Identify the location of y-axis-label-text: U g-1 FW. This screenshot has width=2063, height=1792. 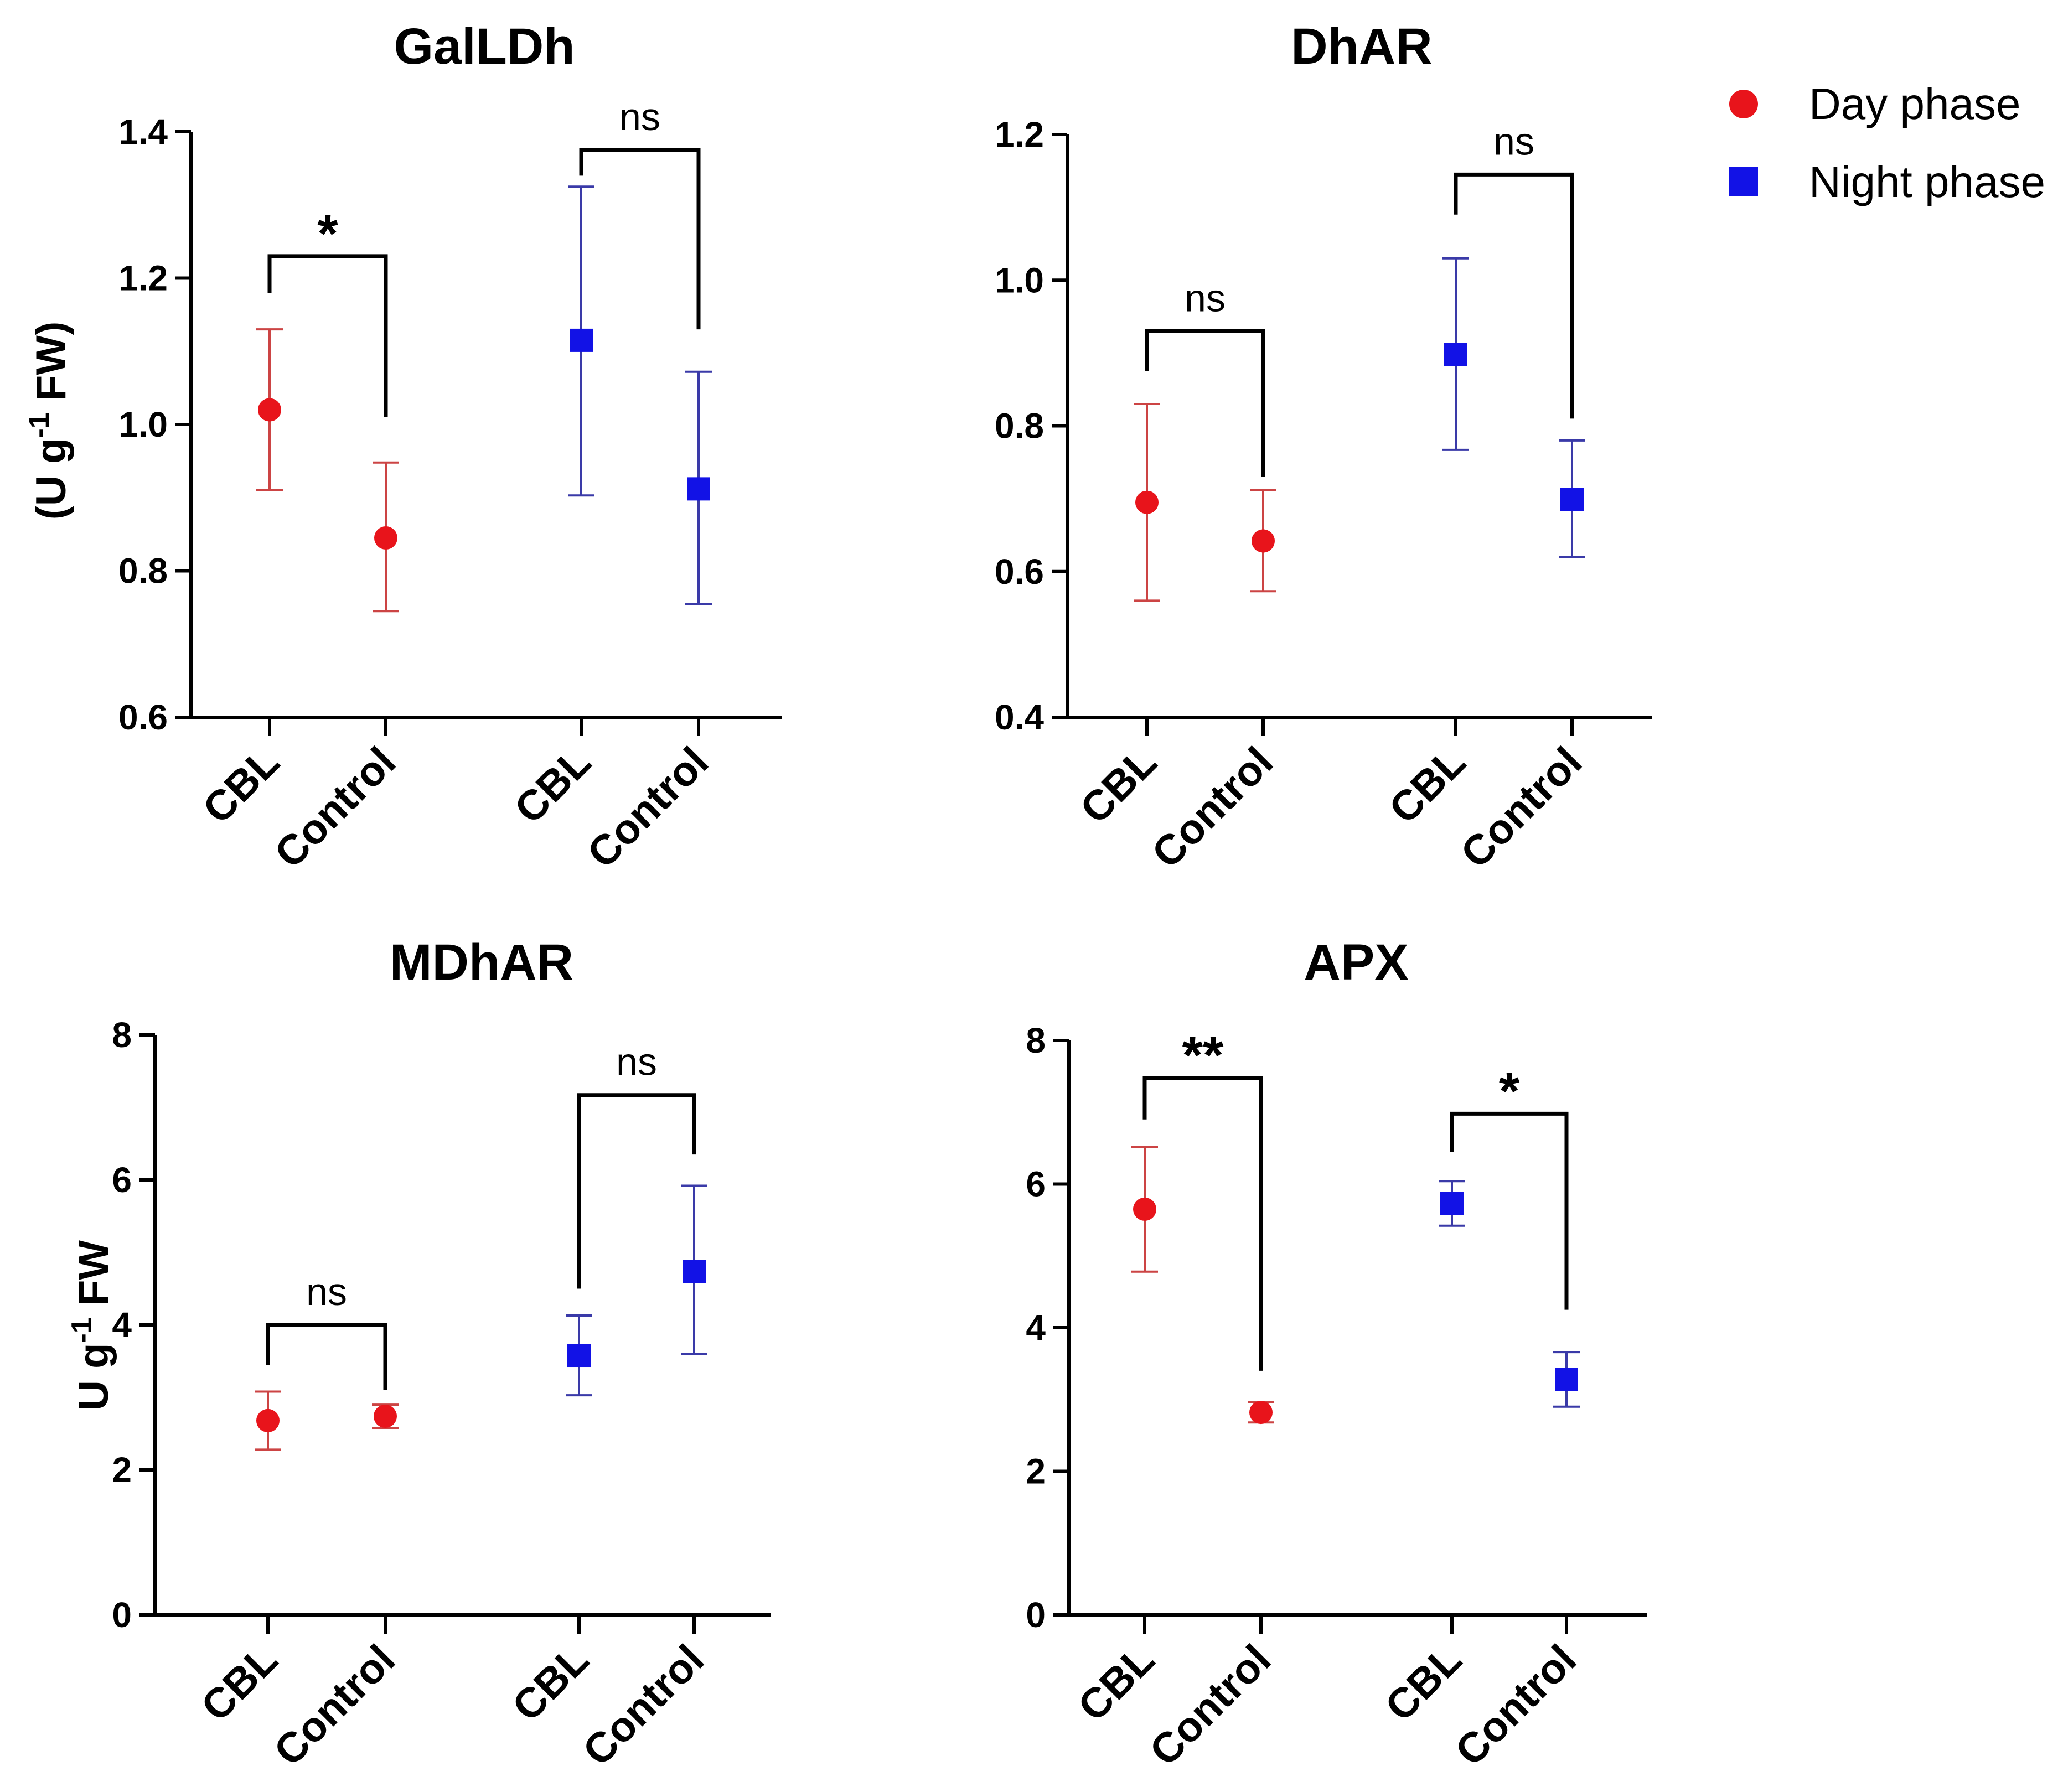
(91, 1325).